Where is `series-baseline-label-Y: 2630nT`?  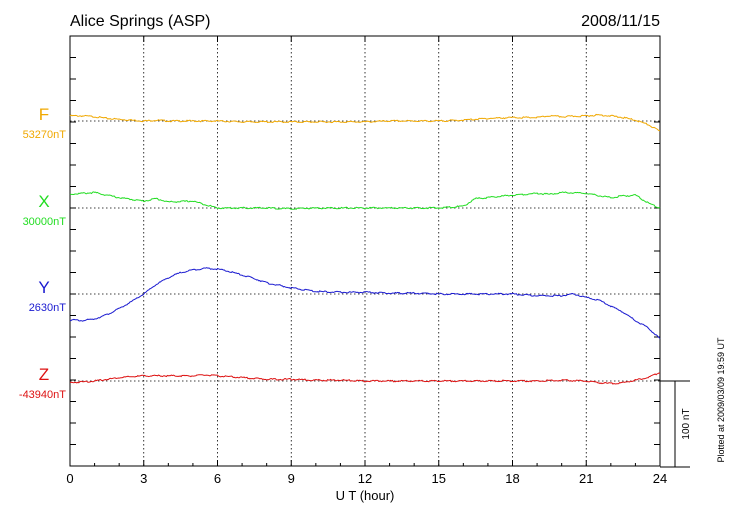 series-baseline-label-Y: 2630nT is located at coordinates (48, 308).